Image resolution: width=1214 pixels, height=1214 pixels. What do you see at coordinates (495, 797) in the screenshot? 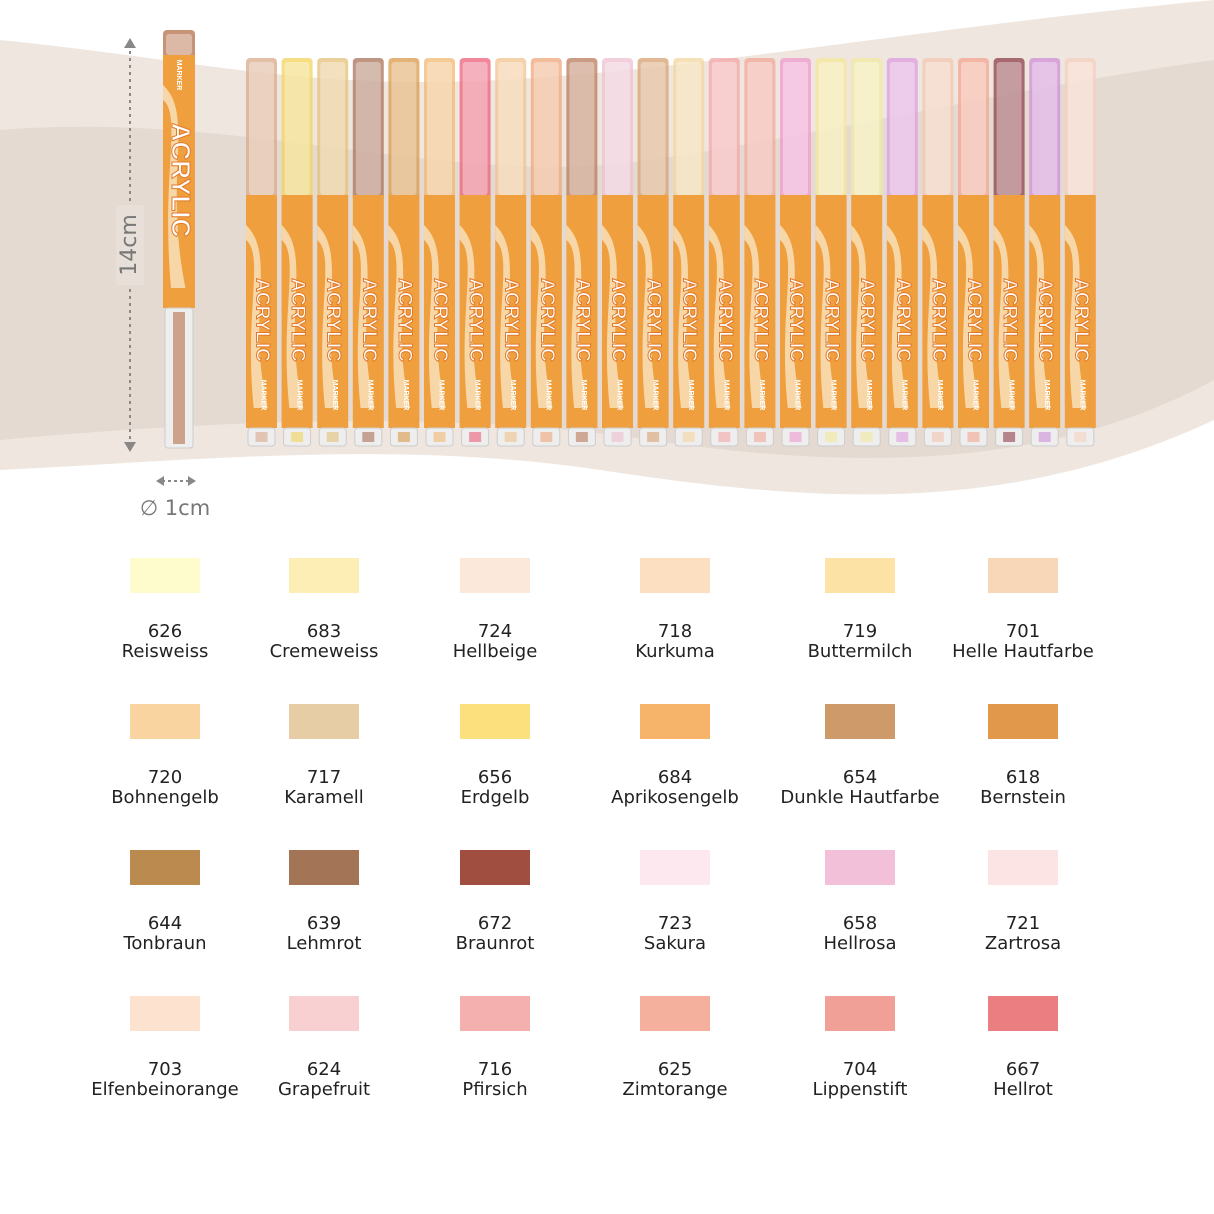
I see `swatch-name: Erdgelb` at bounding box center [495, 797].